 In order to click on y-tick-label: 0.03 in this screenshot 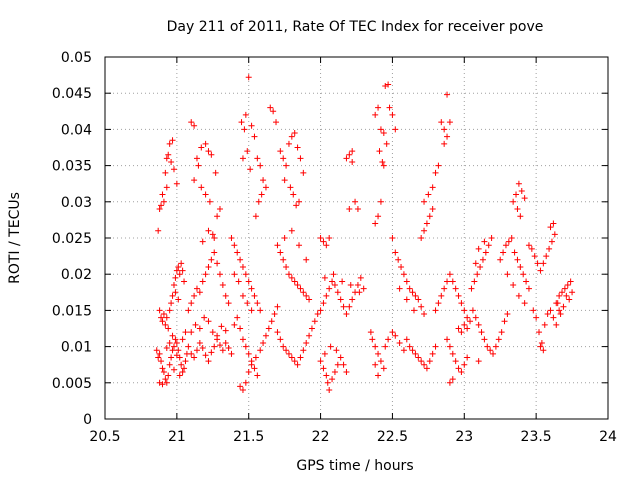, I will do `click(76, 203)`.